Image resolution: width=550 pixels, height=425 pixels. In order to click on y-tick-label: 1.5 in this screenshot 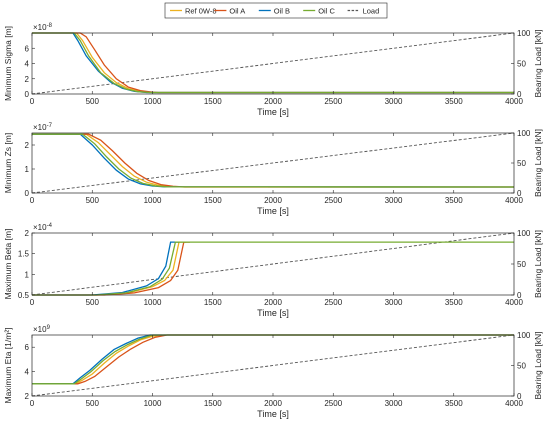, I will do `click(24, 254)`.